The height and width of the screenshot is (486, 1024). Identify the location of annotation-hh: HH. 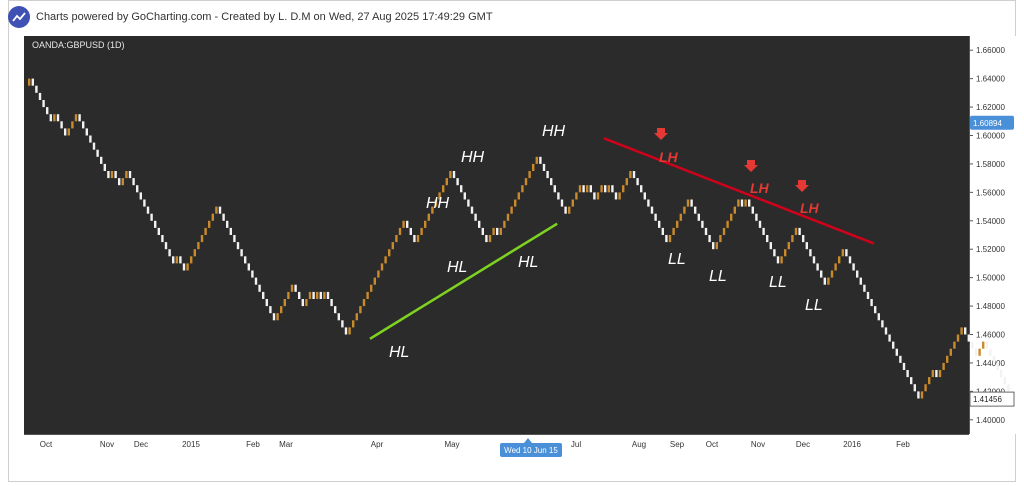
(438, 203).